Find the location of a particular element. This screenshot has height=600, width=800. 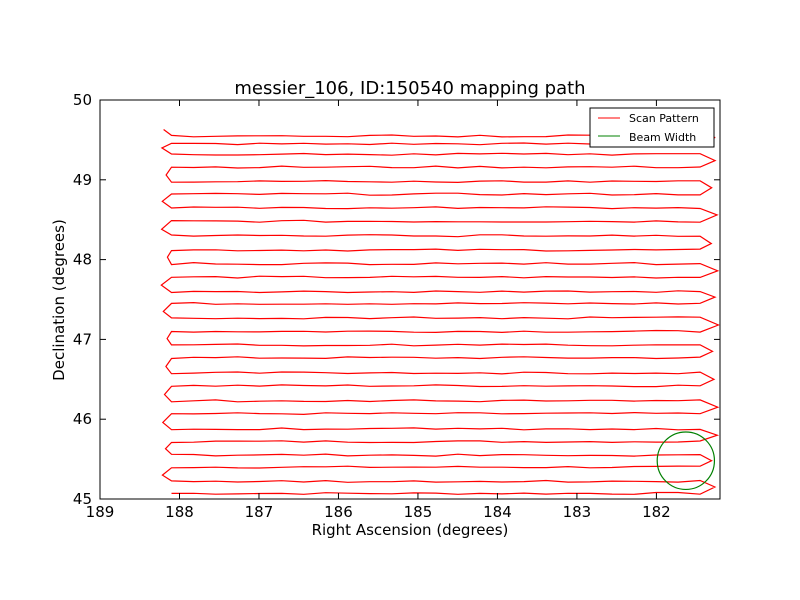

x-tick-label: 183 is located at coordinates (577, 512).